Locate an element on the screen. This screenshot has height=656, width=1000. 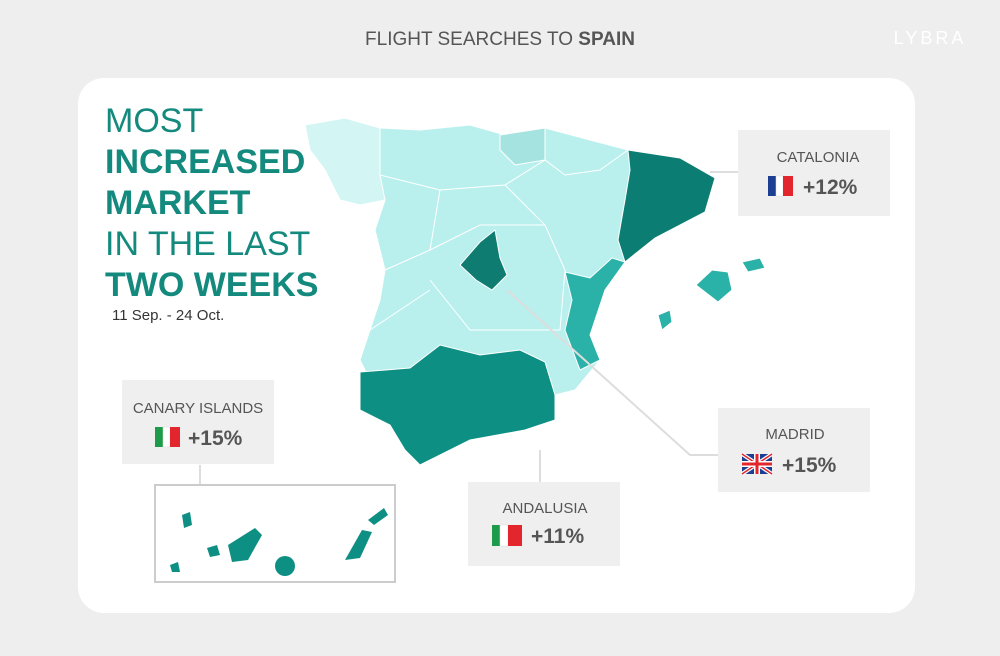
callout-andalusia: ANDALUSIA +11% is located at coordinates (544, 524).